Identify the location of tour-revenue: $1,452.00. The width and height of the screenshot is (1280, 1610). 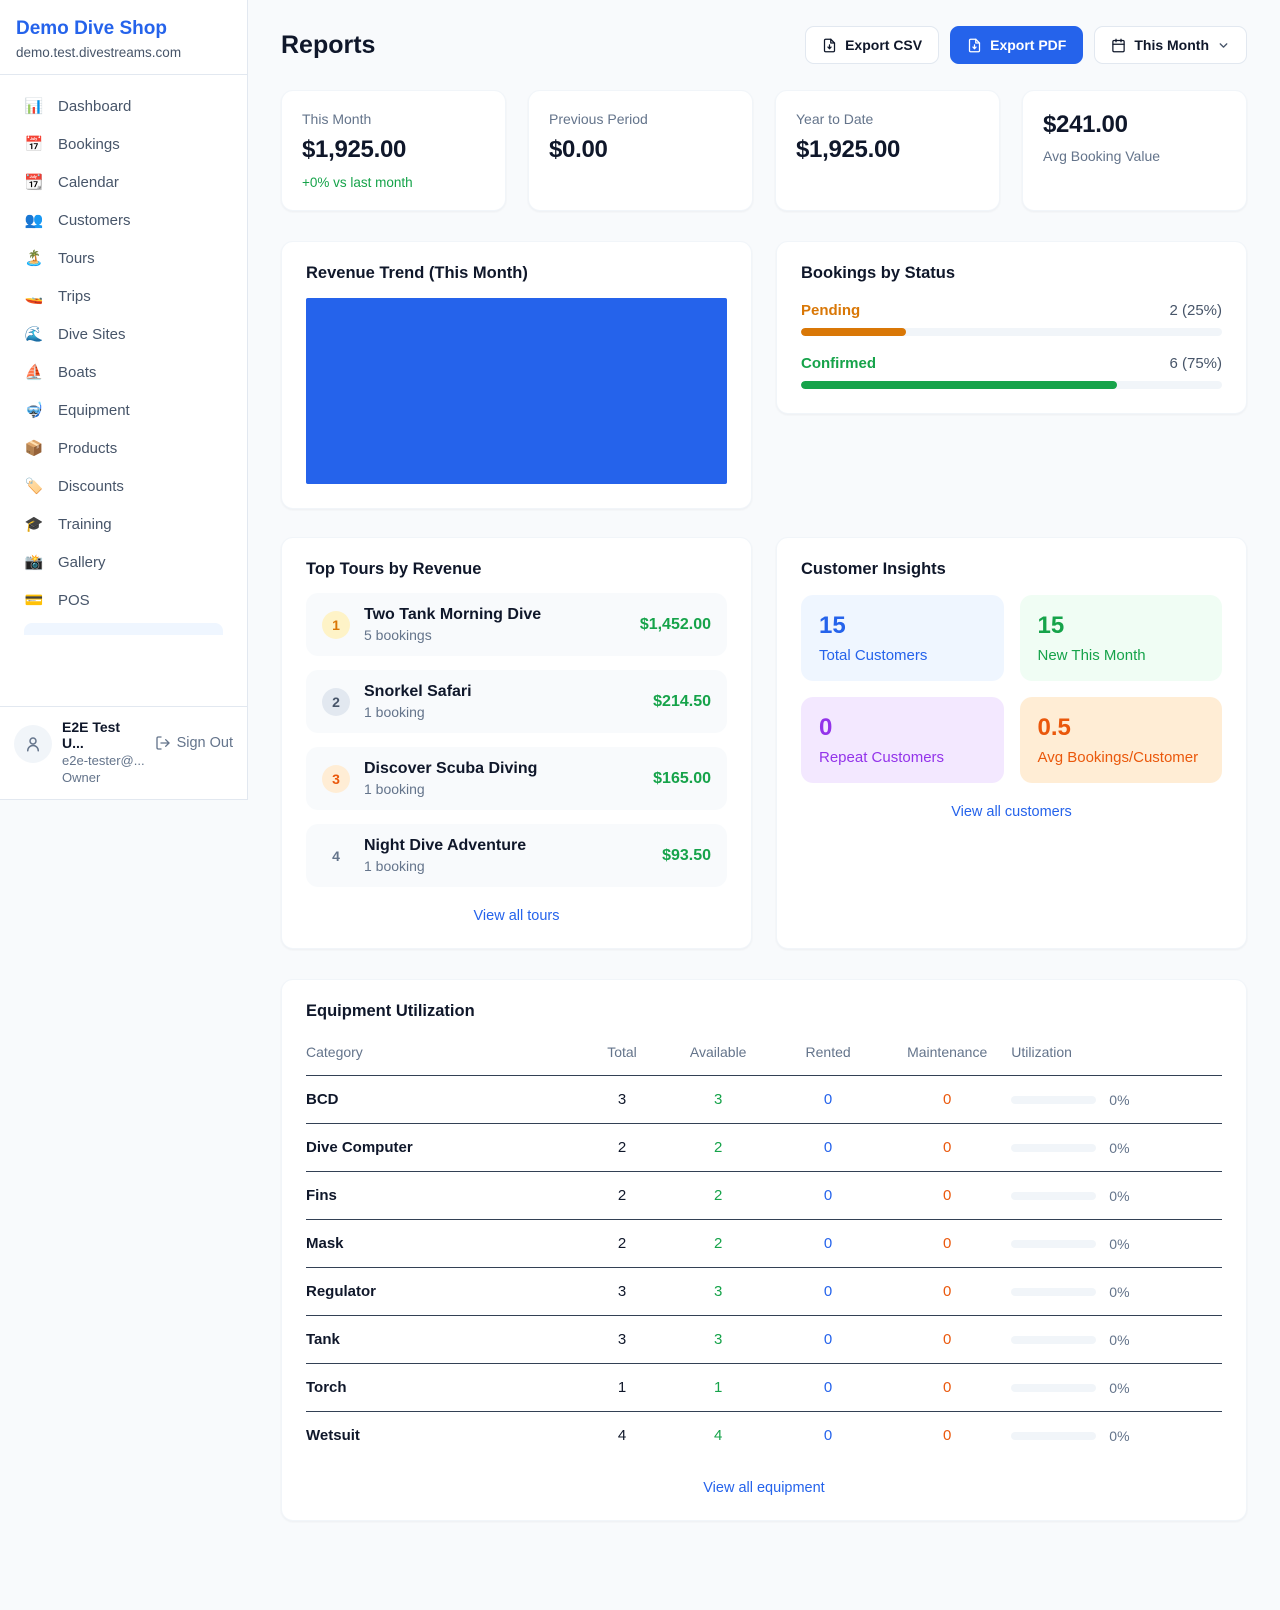
(675, 624).